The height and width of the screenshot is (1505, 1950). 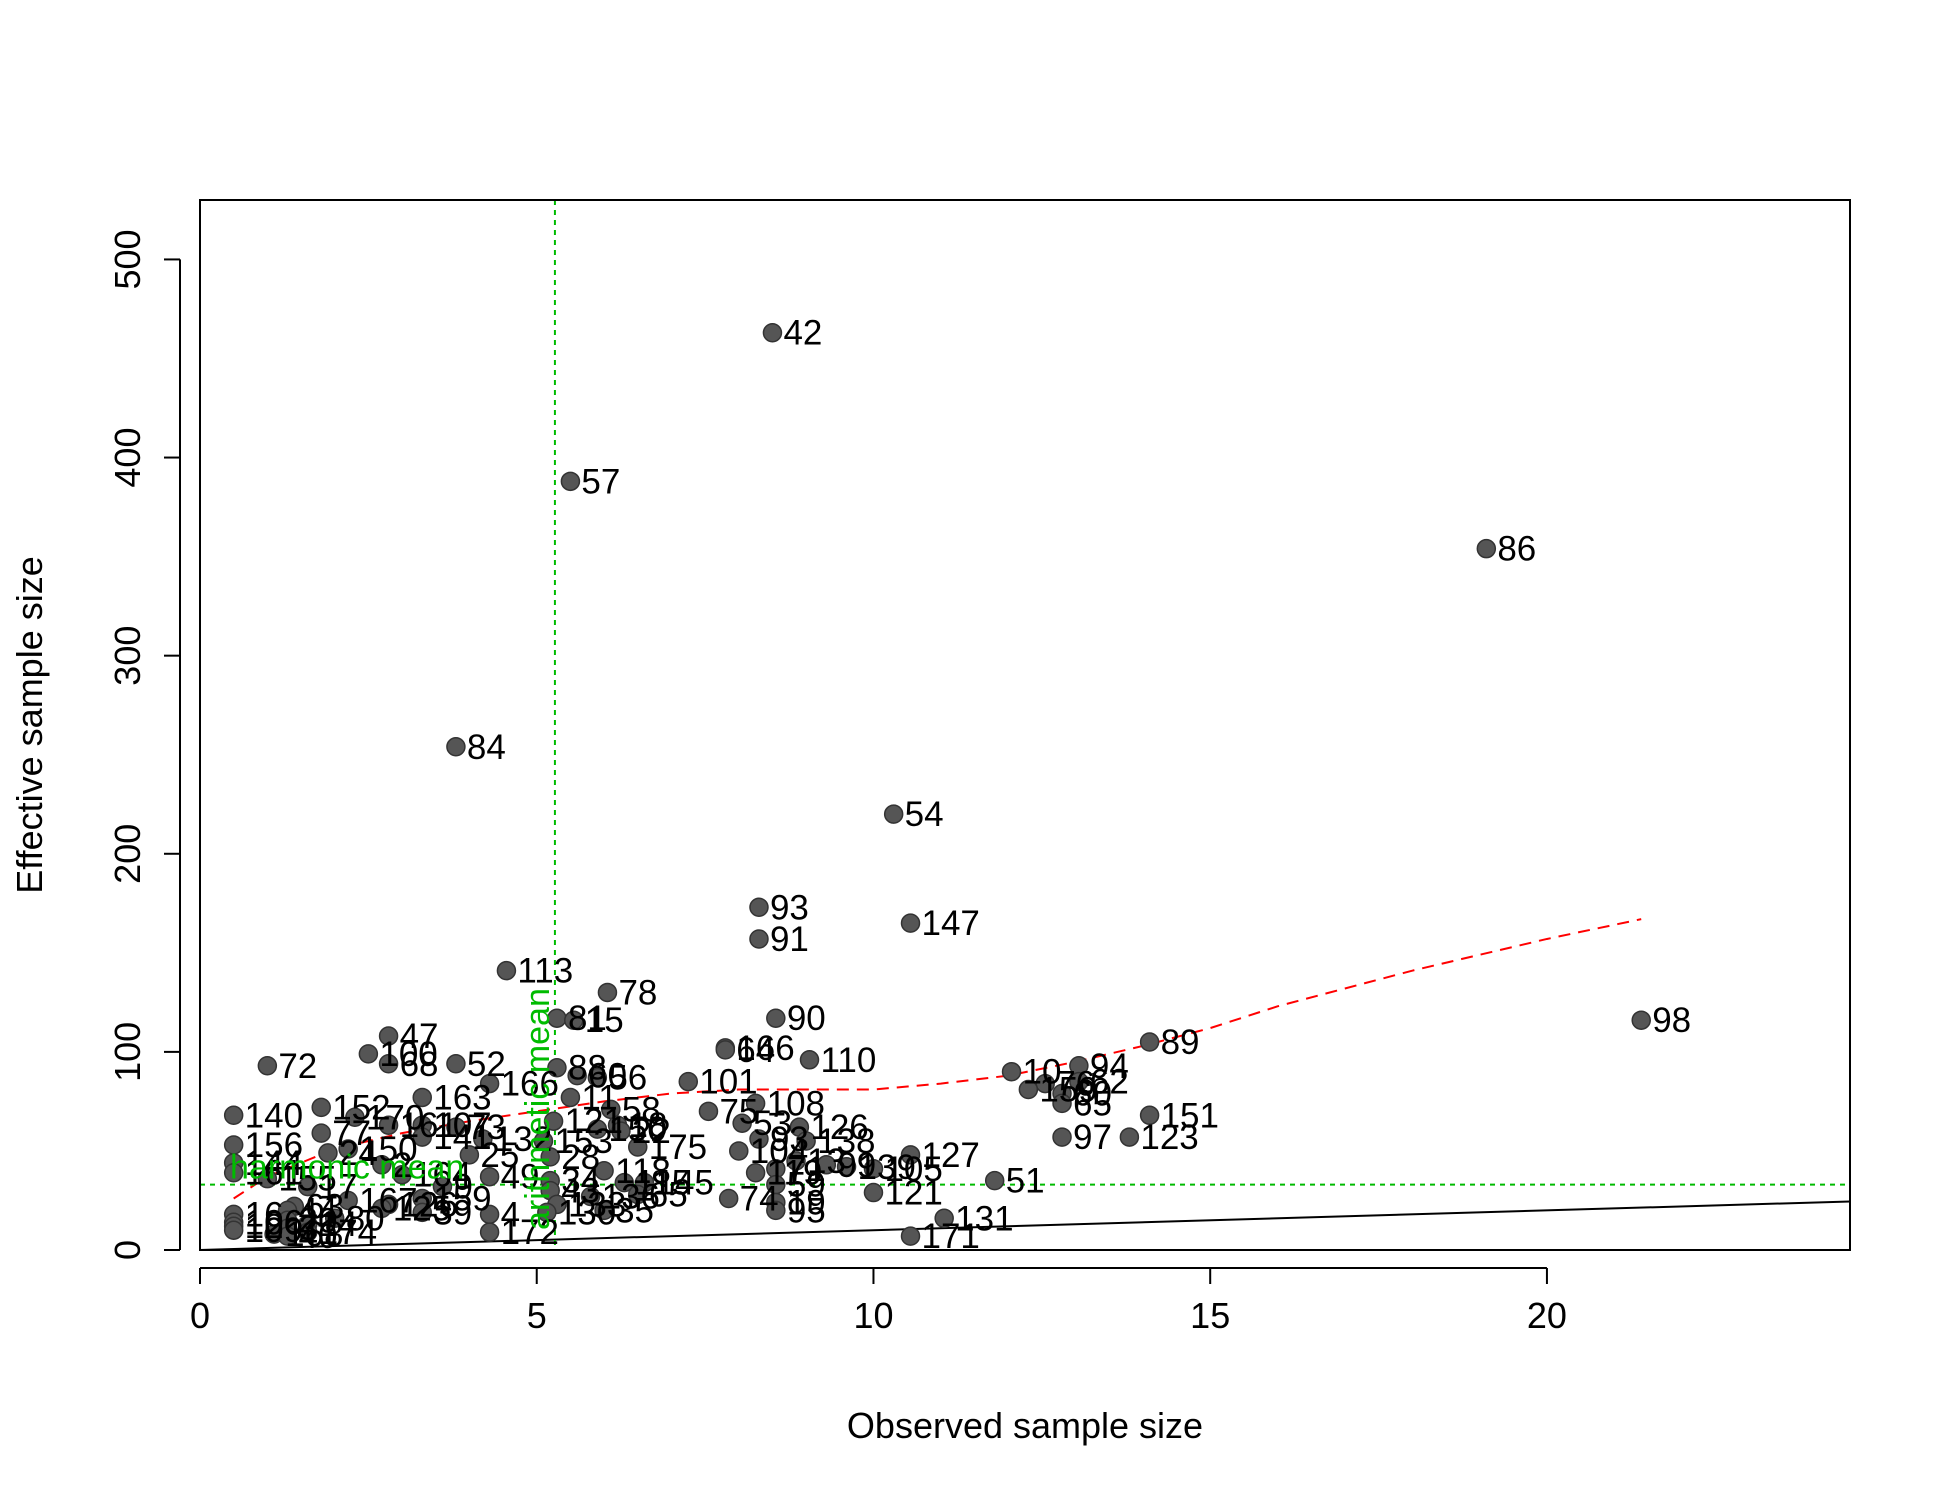 I want to click on data-point-label: 167, so click(x=388, y=1200).